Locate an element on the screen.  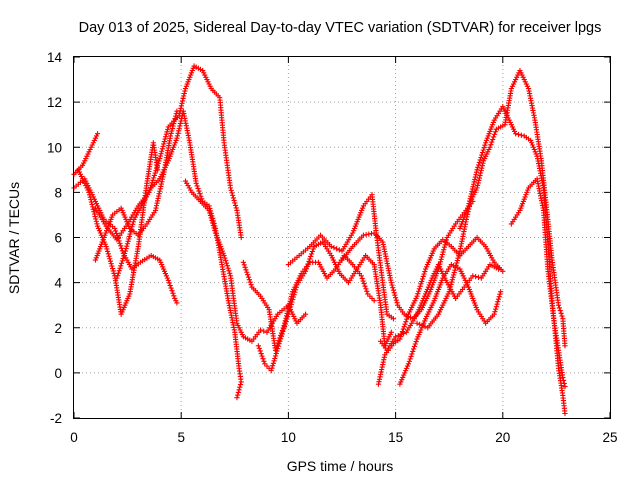
y-tick-label: 12 is located at coordinates (54, 102).